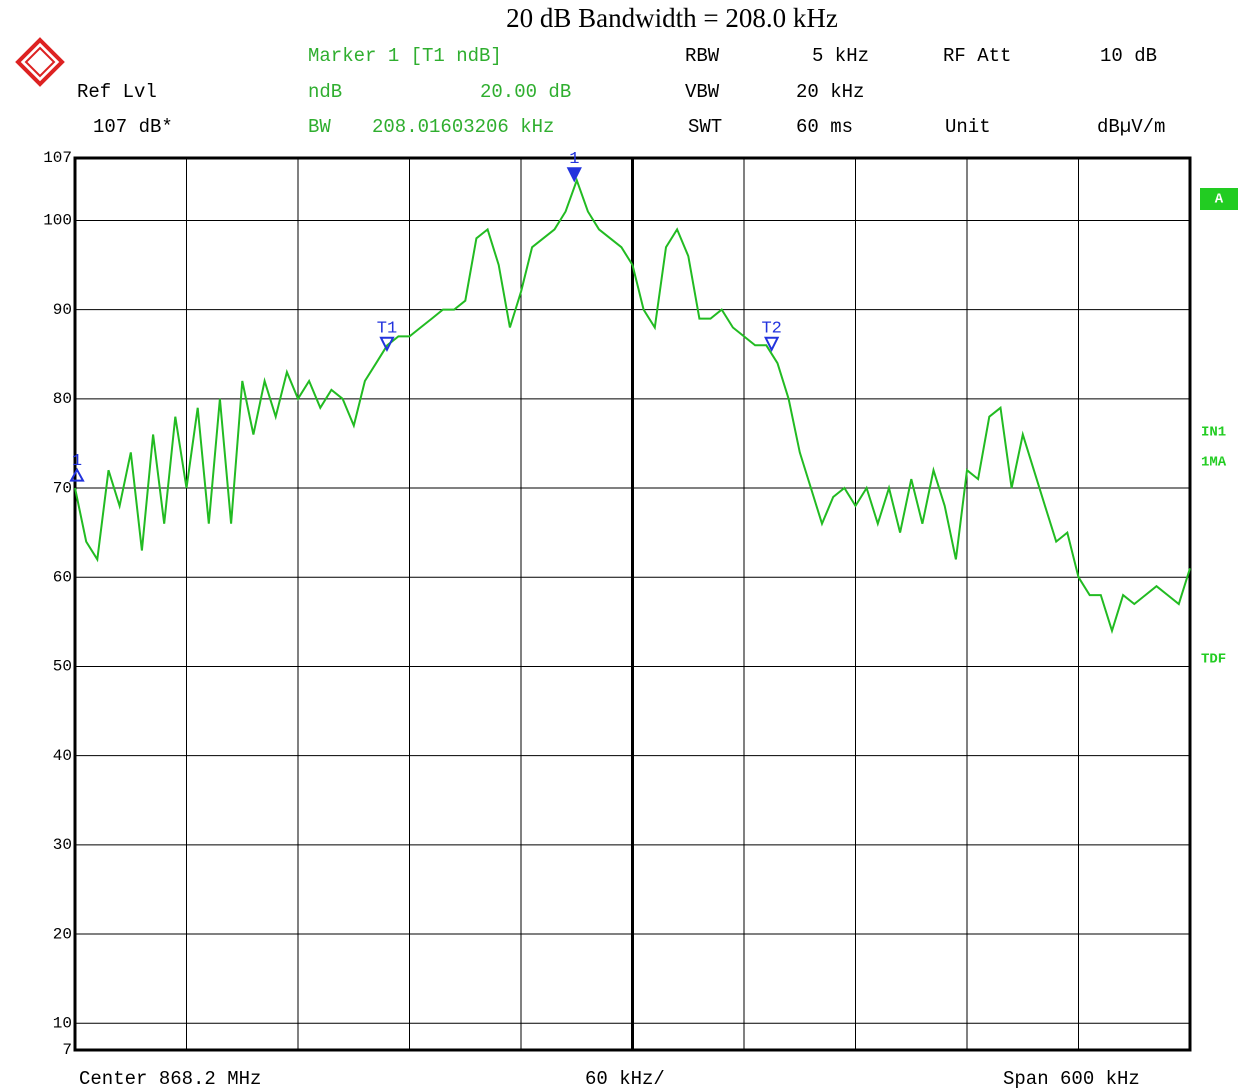  I want to click on y-tick-label: 40, so click(62, 756).